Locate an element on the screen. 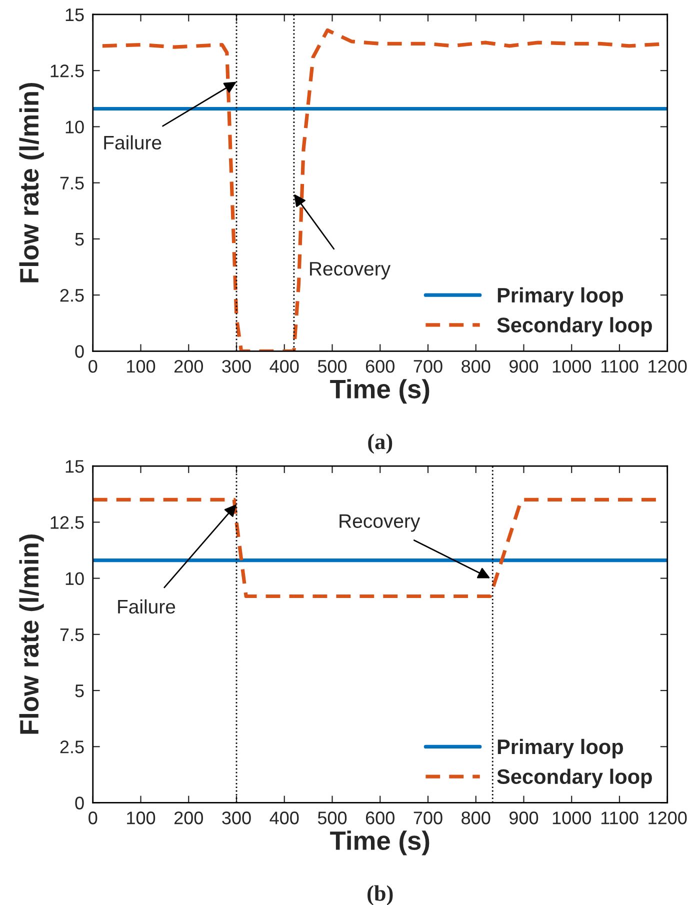 The image size is (688, 905). text: (a) is located at coordinates (380, 444).